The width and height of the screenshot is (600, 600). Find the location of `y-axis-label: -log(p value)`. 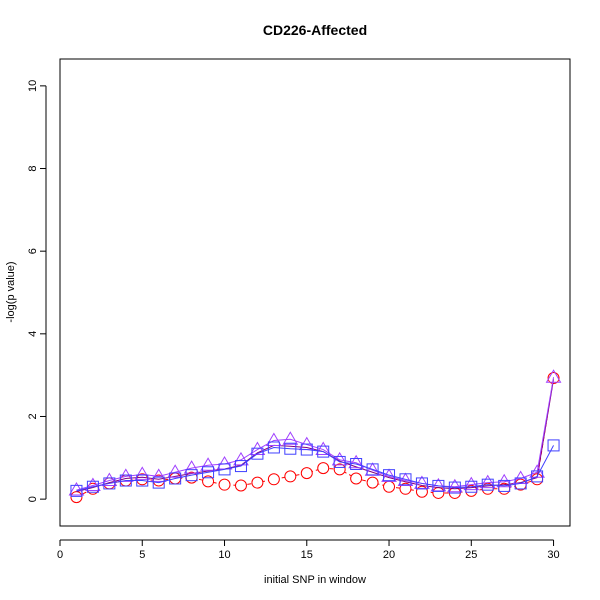

y-axis-label: -log(p value) is located at coordinates (11, 291).